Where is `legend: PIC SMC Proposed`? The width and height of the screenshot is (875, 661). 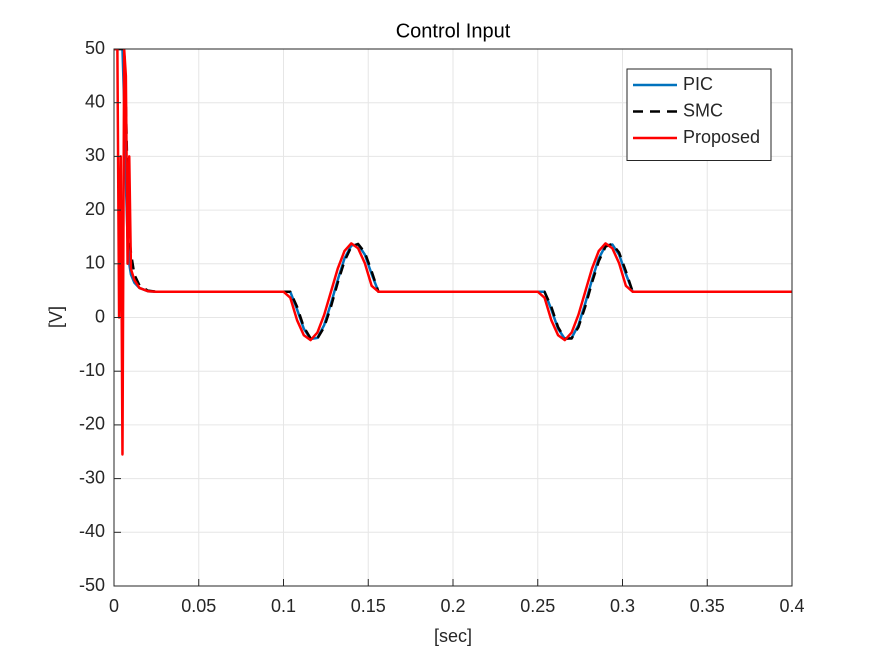 legend: PIC SMC Proposed is located at coordinates (699, 114).